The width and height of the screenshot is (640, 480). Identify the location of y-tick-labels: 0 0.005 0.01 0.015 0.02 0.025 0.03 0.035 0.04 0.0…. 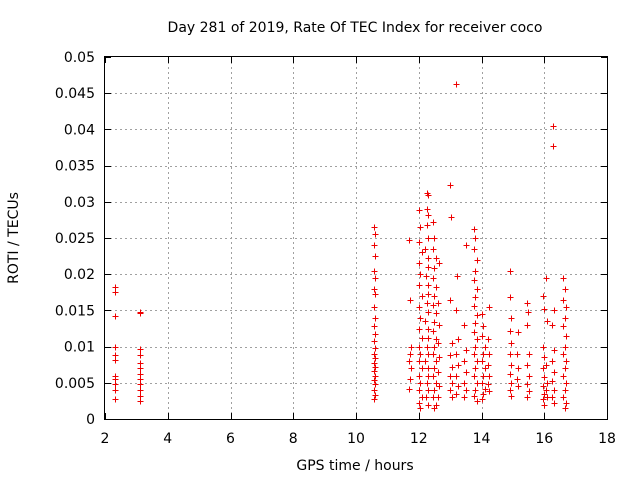
(75, 239).